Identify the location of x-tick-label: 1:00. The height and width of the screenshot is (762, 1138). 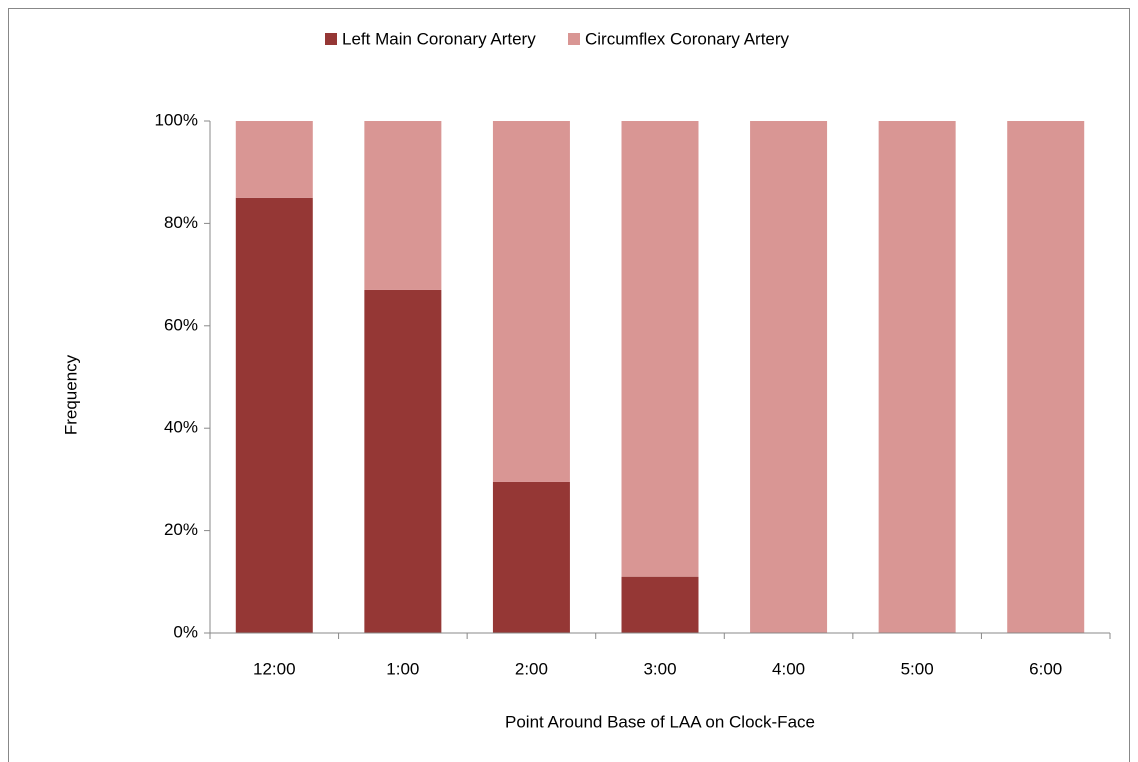
(402, 668).